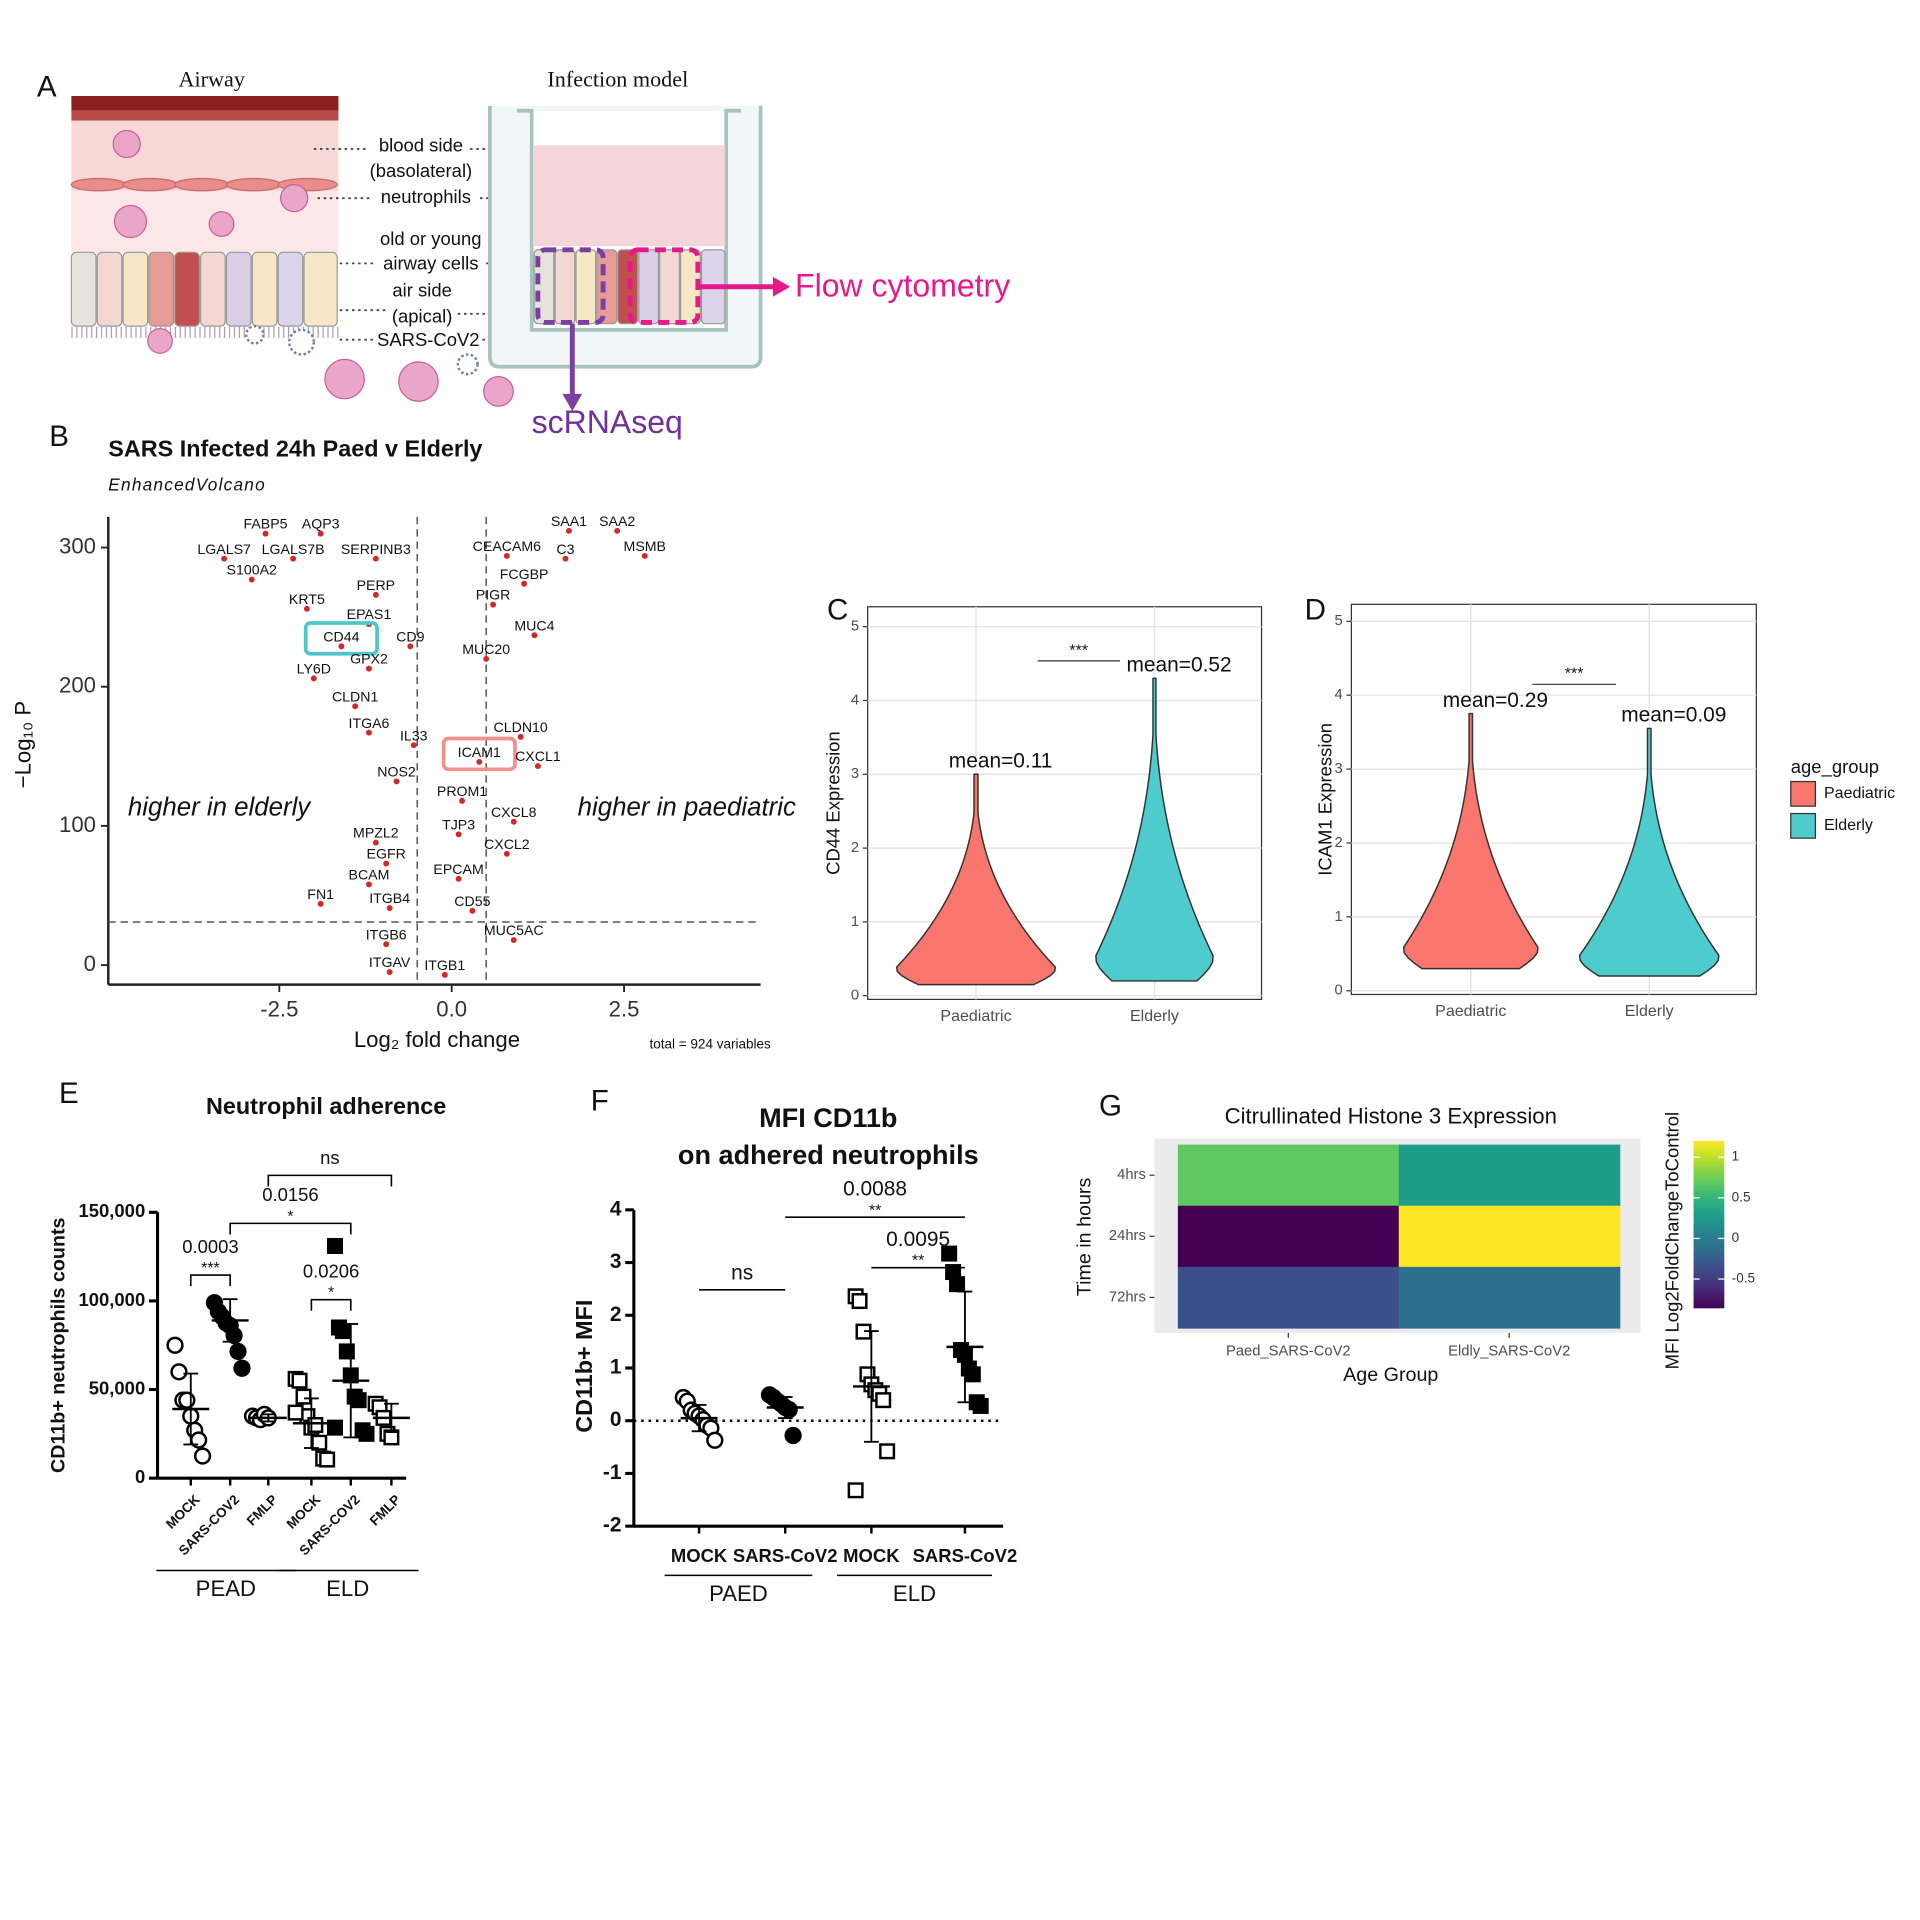 This screenshot has width=1920, height=1920. What do you see at coordinates (742, 1272) in the screenshot?
I see `p-value: ns` at bounding box center [742, 1272].